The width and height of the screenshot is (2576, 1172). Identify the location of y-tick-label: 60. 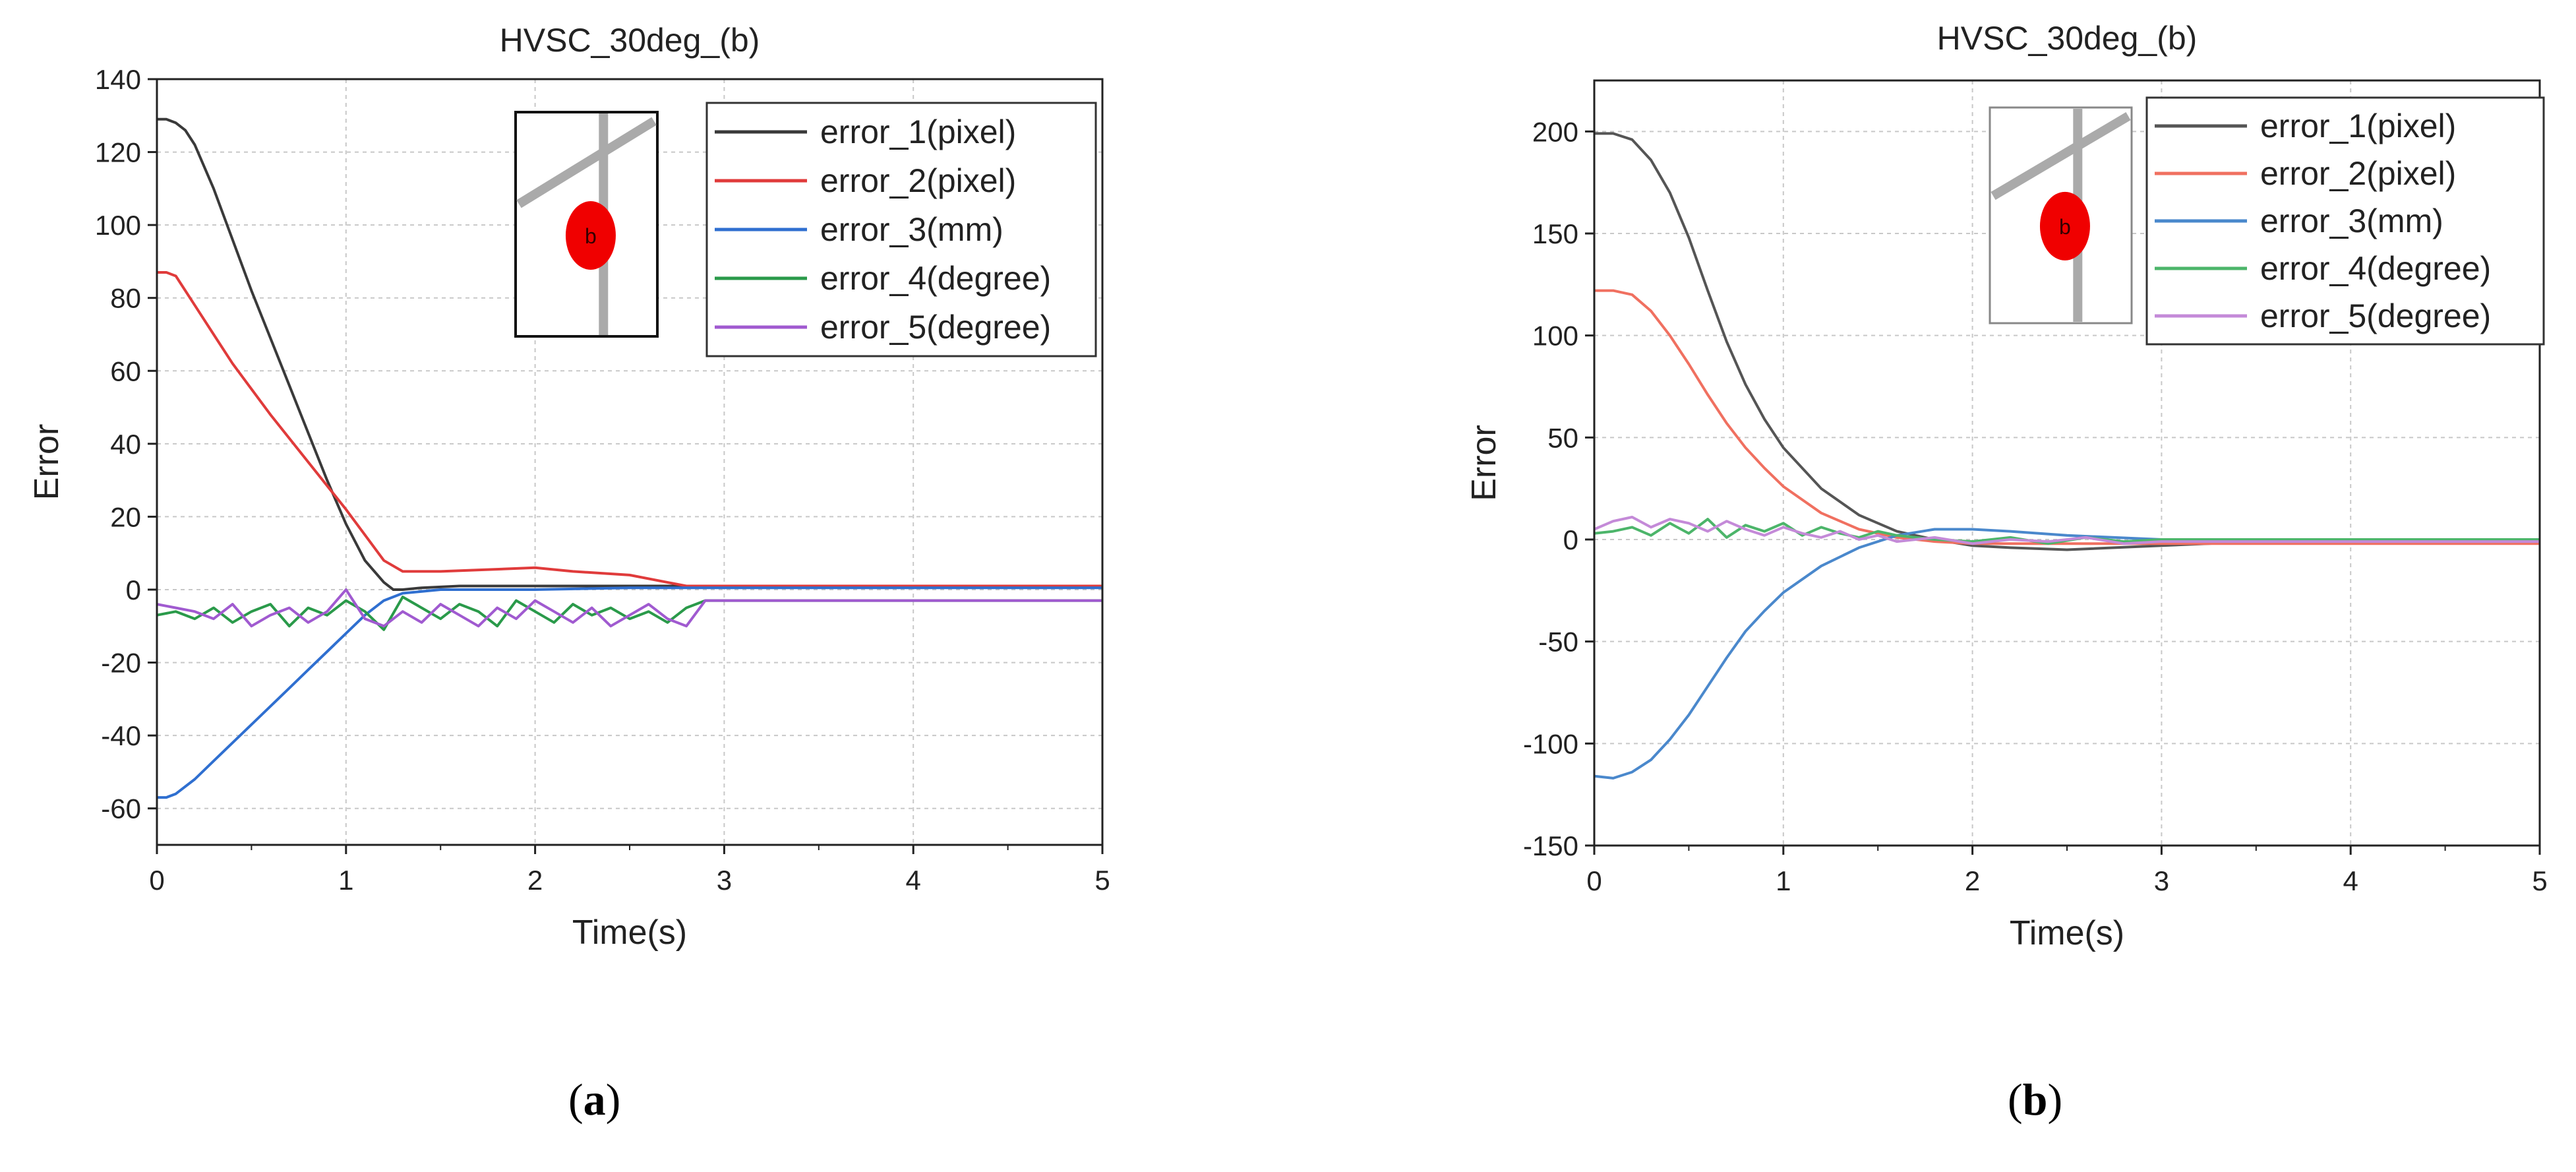
(125, 370).